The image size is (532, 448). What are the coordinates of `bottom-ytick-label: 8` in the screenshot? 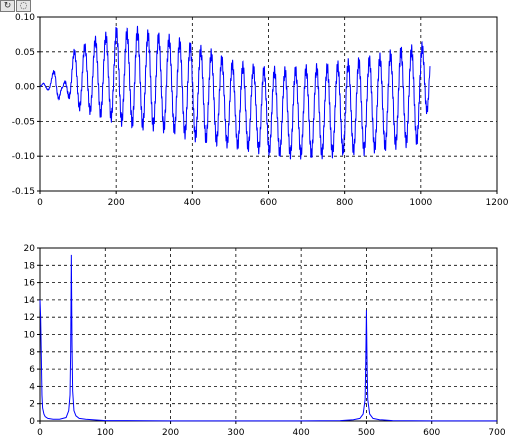 It's located at (32, 353).